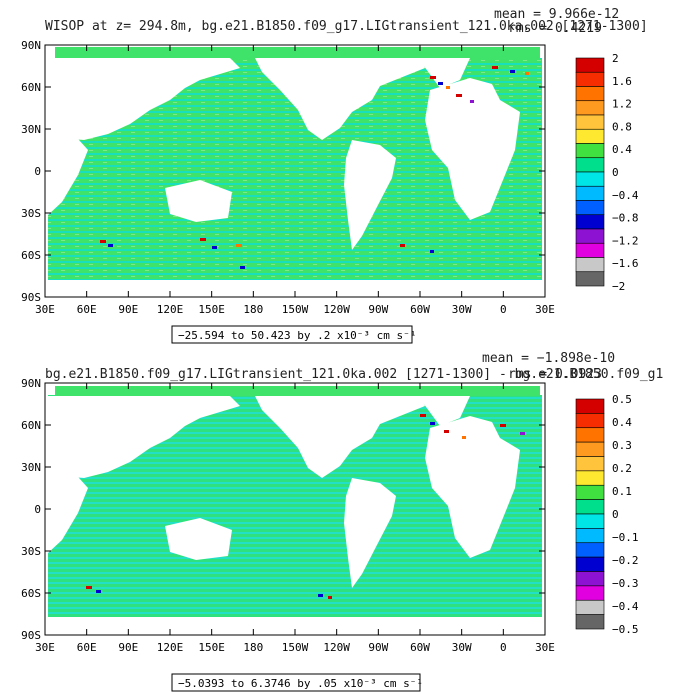 The height and width of the screenshot is (700, 700). What do you see at coordinates (555, 374) in the screenshot?
I see `panel-2-rms: rms = 0.0923` at bounding box center [555, 374].